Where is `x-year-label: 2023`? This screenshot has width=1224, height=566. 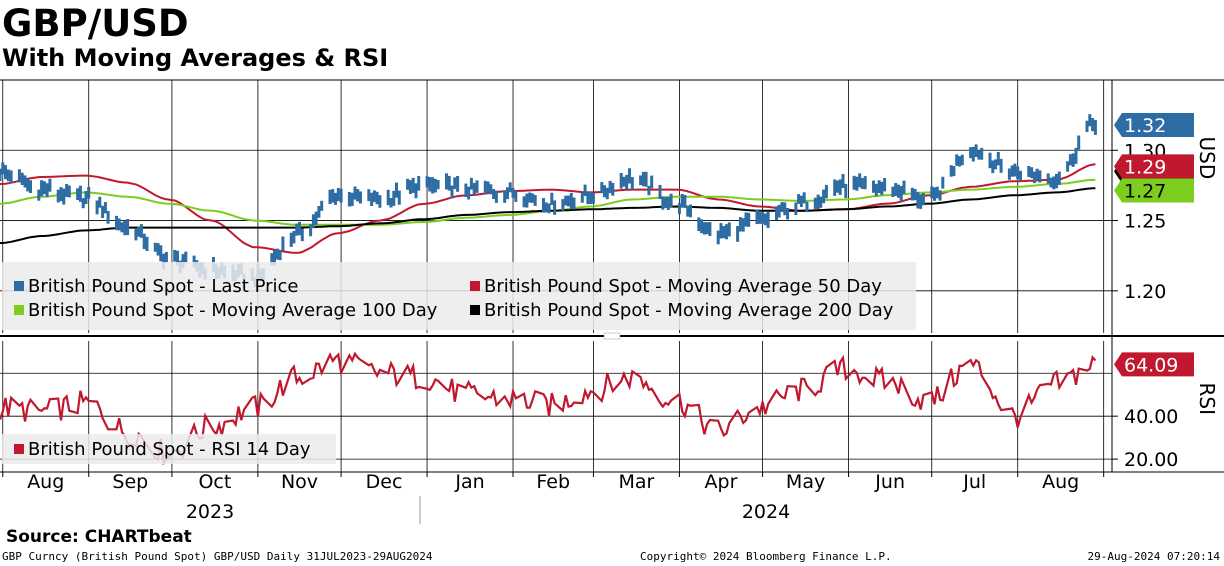 x-year-label: 2023 is located at coordinates (210, 512).